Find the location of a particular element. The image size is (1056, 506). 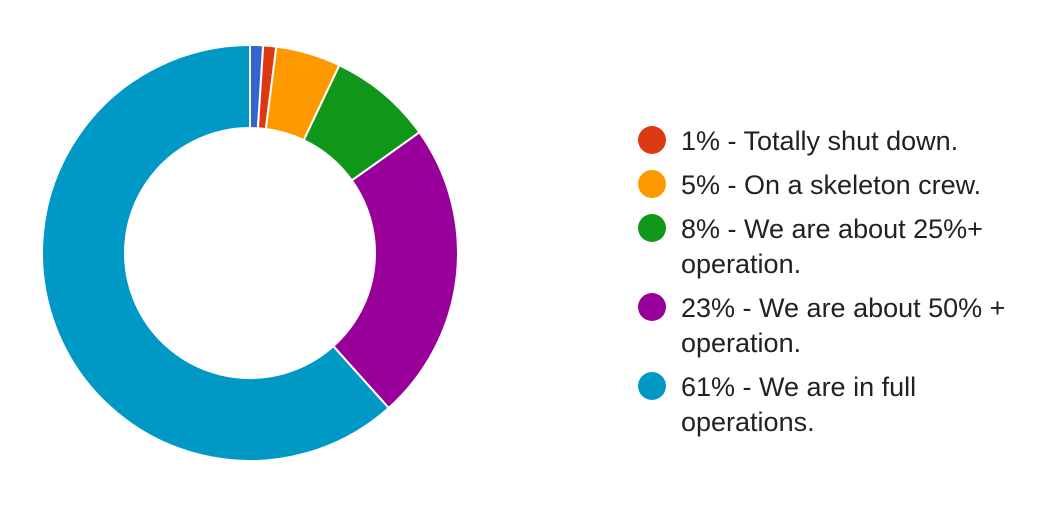

legend-label: 23% - We are about 50% + operation. is located at coordinates (843, 325).